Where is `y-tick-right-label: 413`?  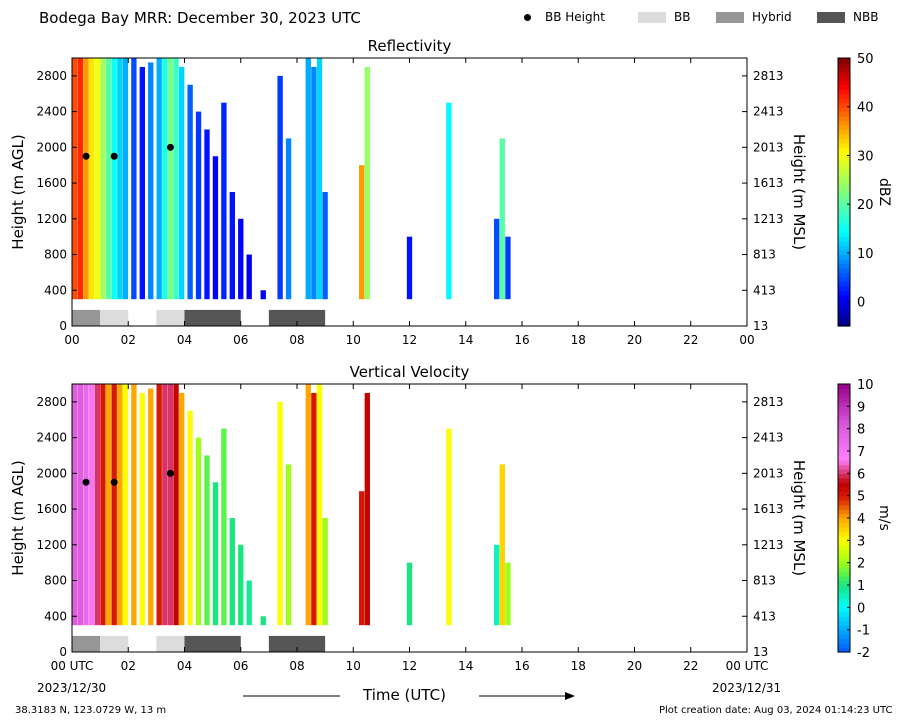
y-tick-right-label: 413 is located at coordinates (764, 290).